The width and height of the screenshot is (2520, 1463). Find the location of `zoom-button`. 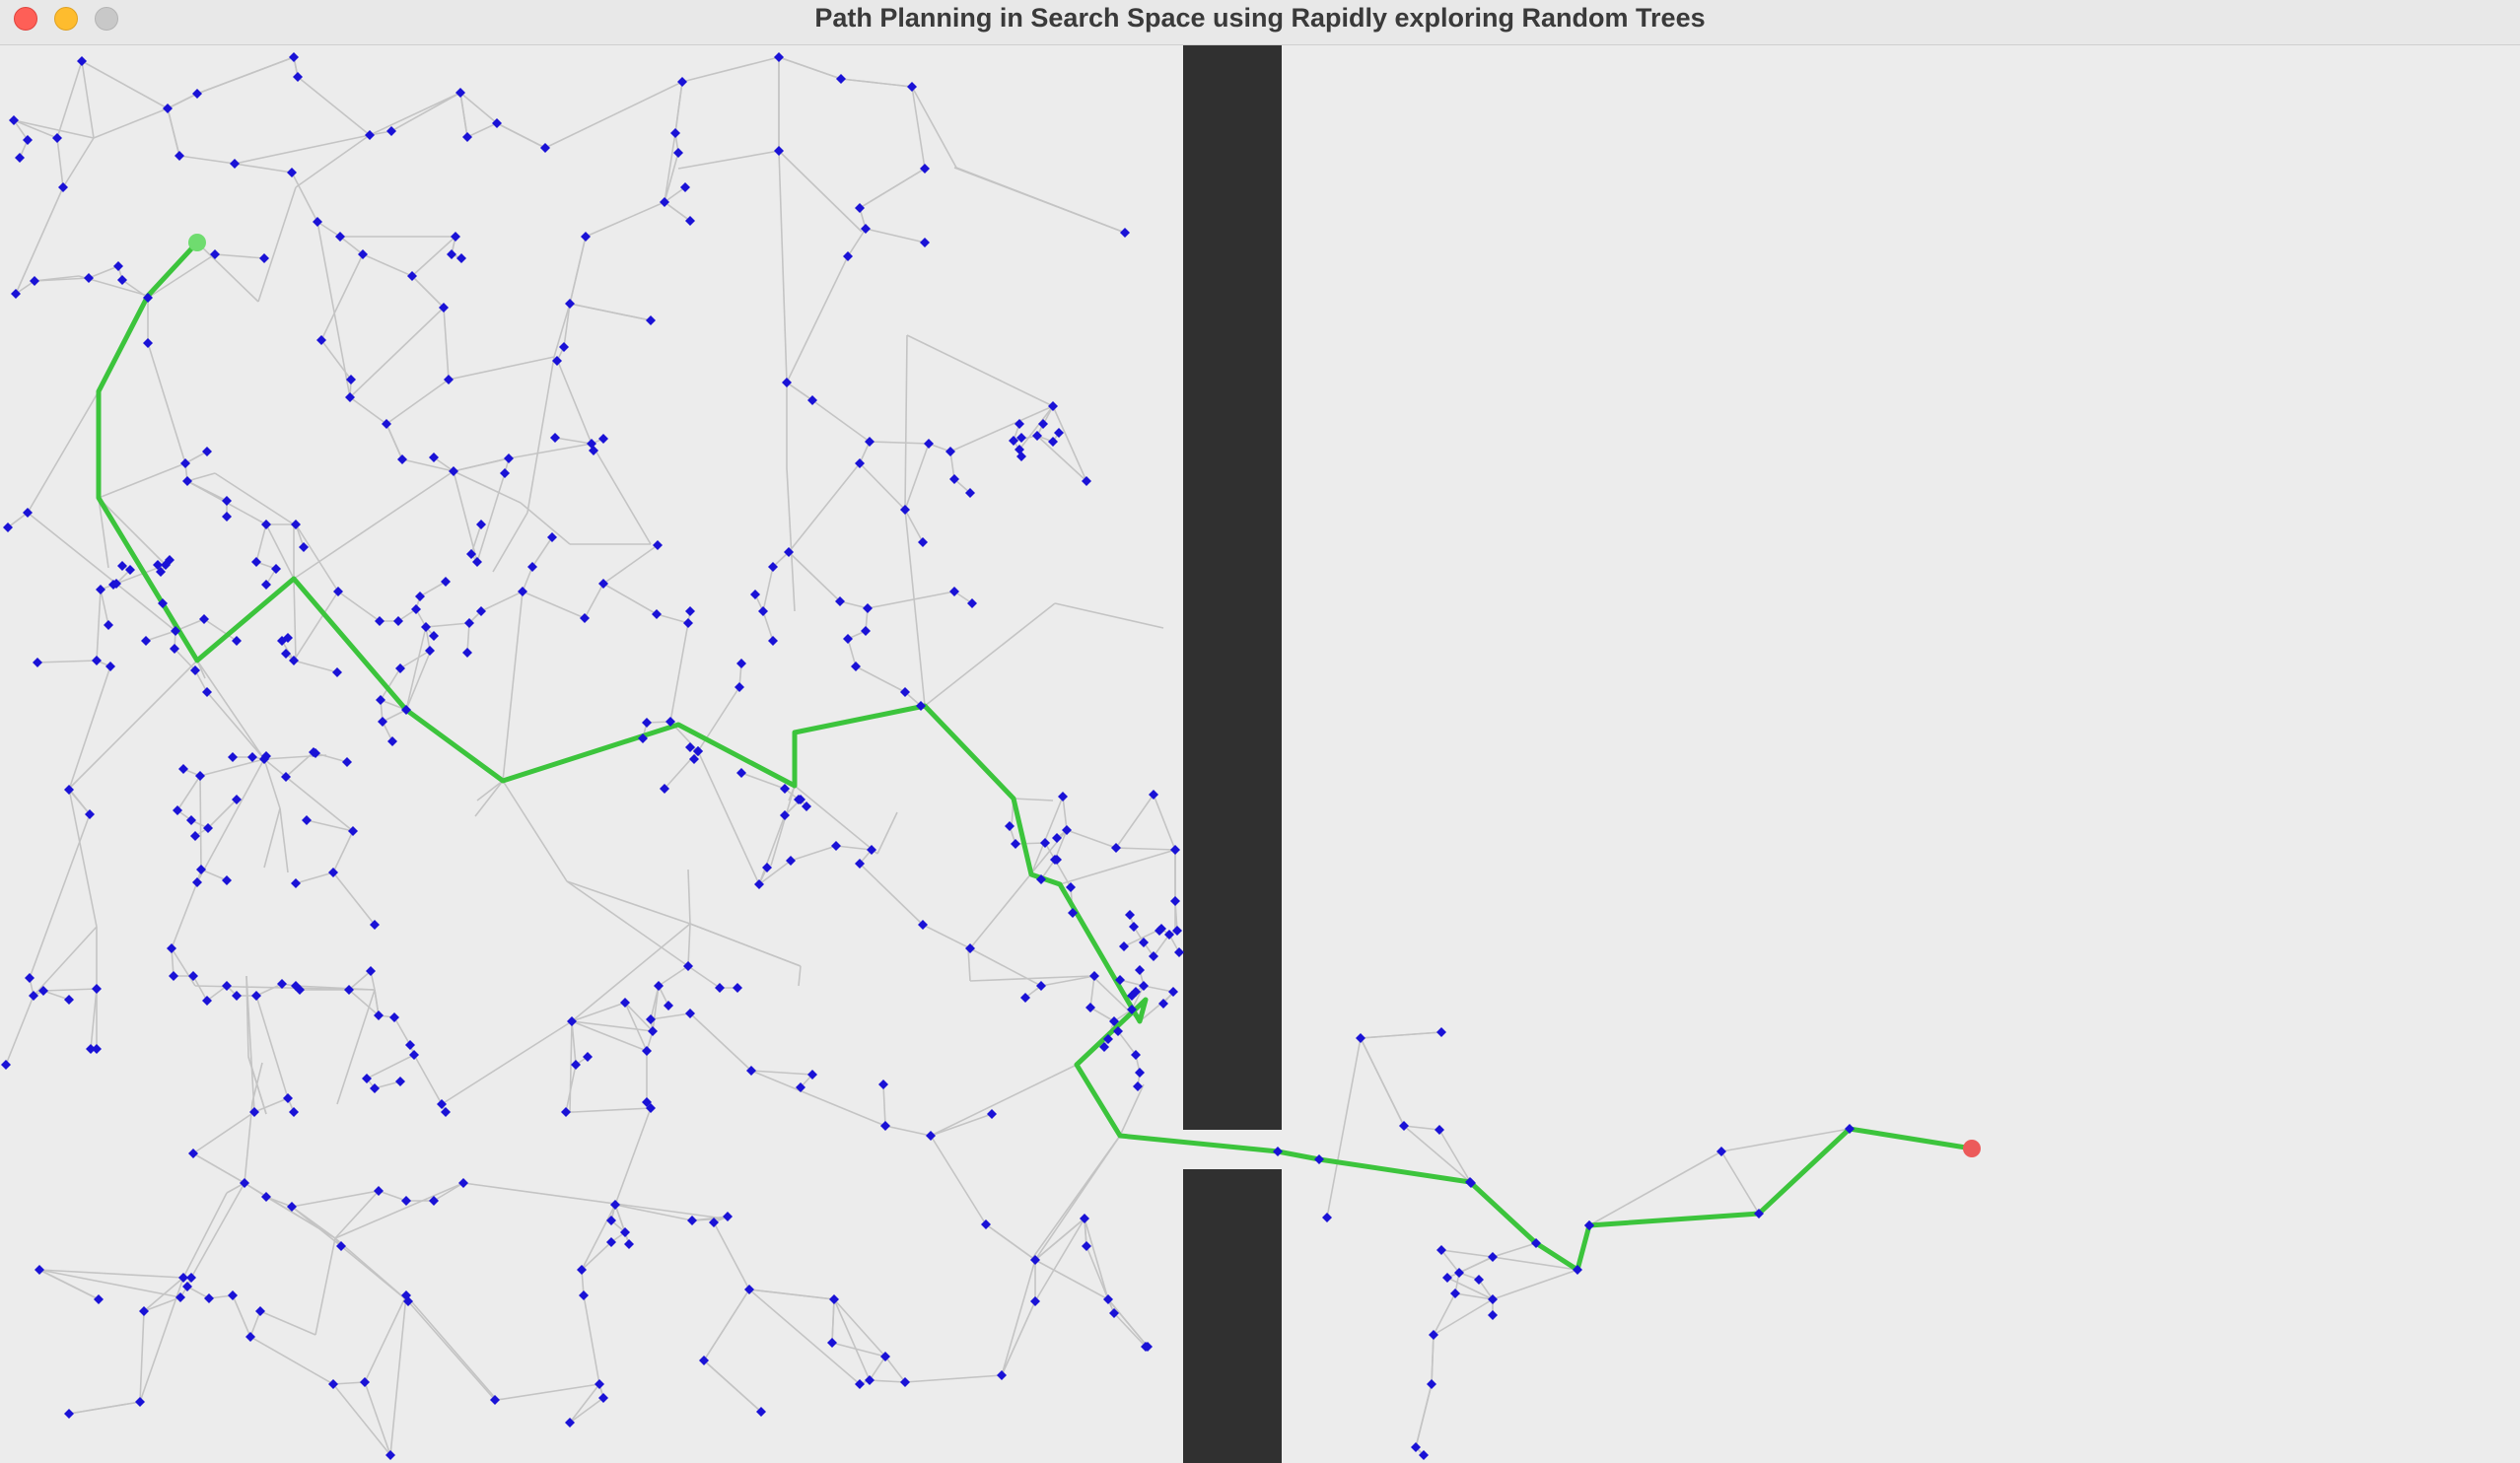

zoom-button is located at coordinates (106, 19).